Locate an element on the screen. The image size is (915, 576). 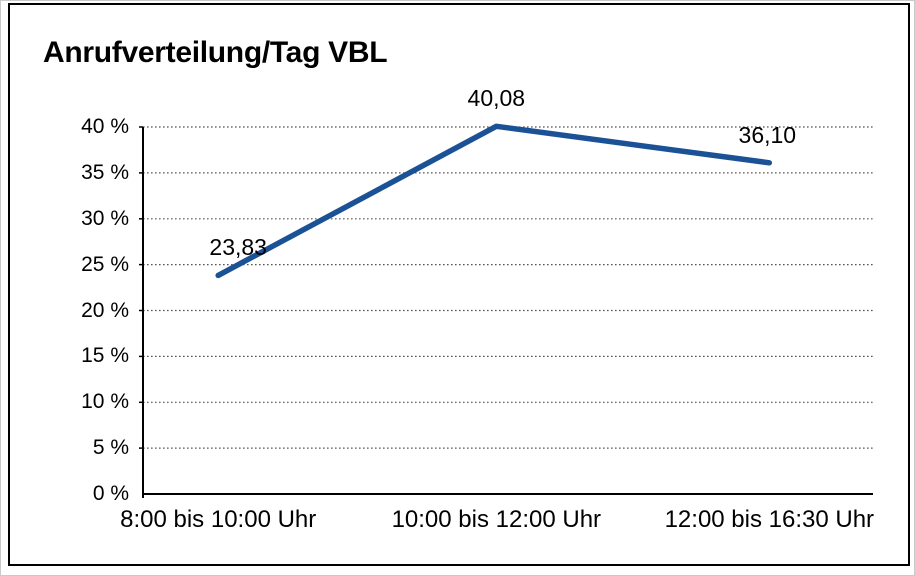
y-tick-label: 40 % is located at coordinates (105, 126).